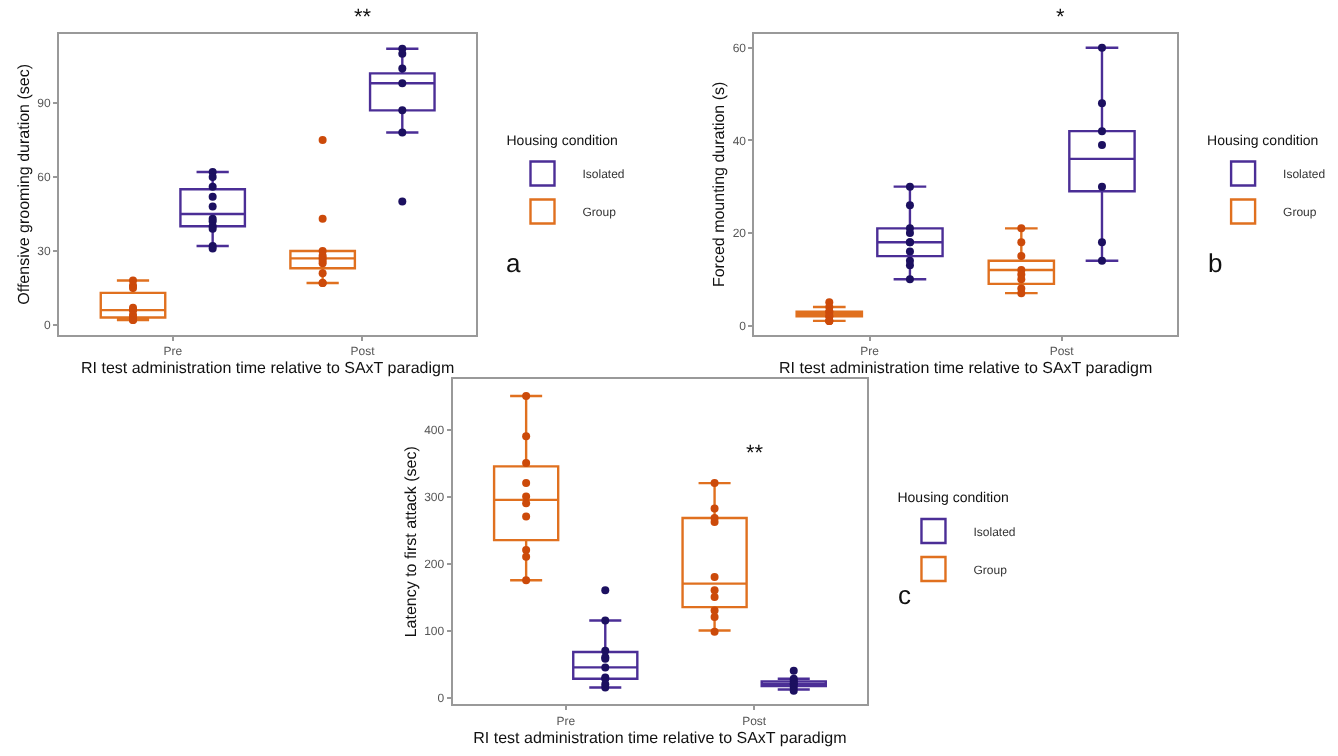 This screenshot has width=1338, height=756. What do you see at coordinates (755, 454) in the screenshot?
I see `annotation: **` at bounding box center [755, 454].